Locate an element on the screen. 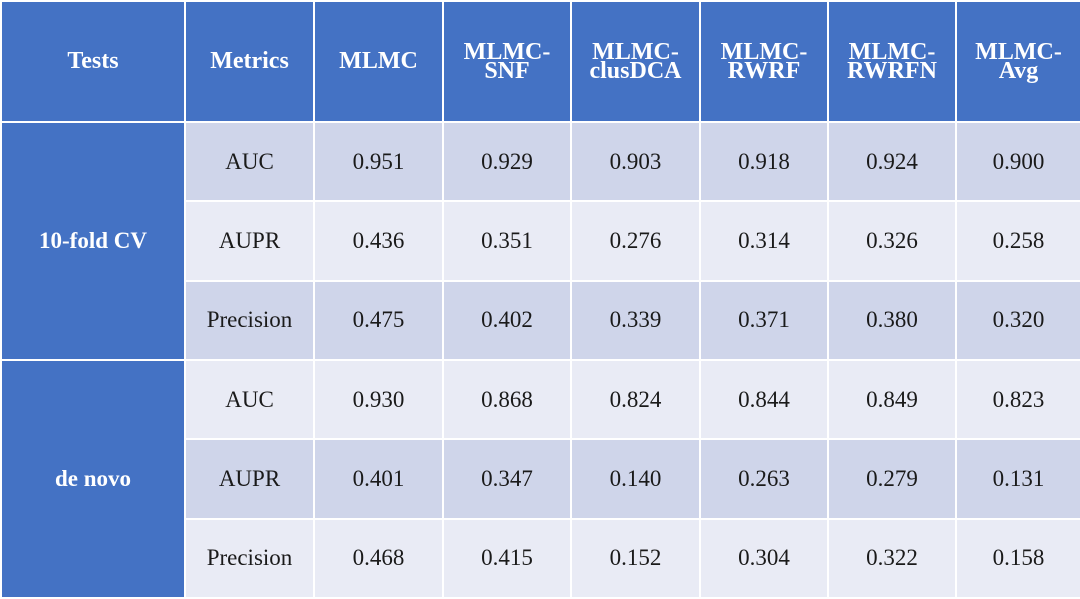 This screenshot has width=1080, height=599. value-cell: 0.140 is located at coordinates (635, 479).